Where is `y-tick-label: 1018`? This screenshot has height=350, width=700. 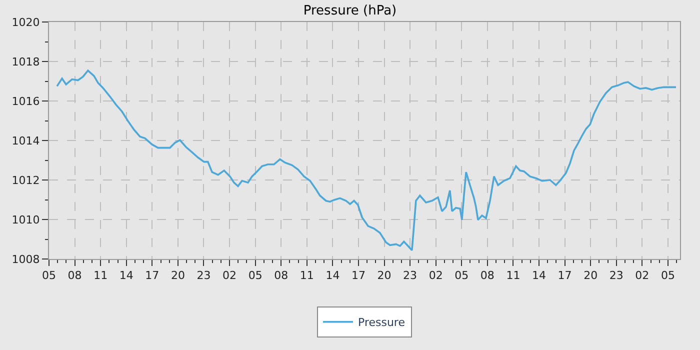 y-tick-label: 1018 is located at coordinates (26, 61).